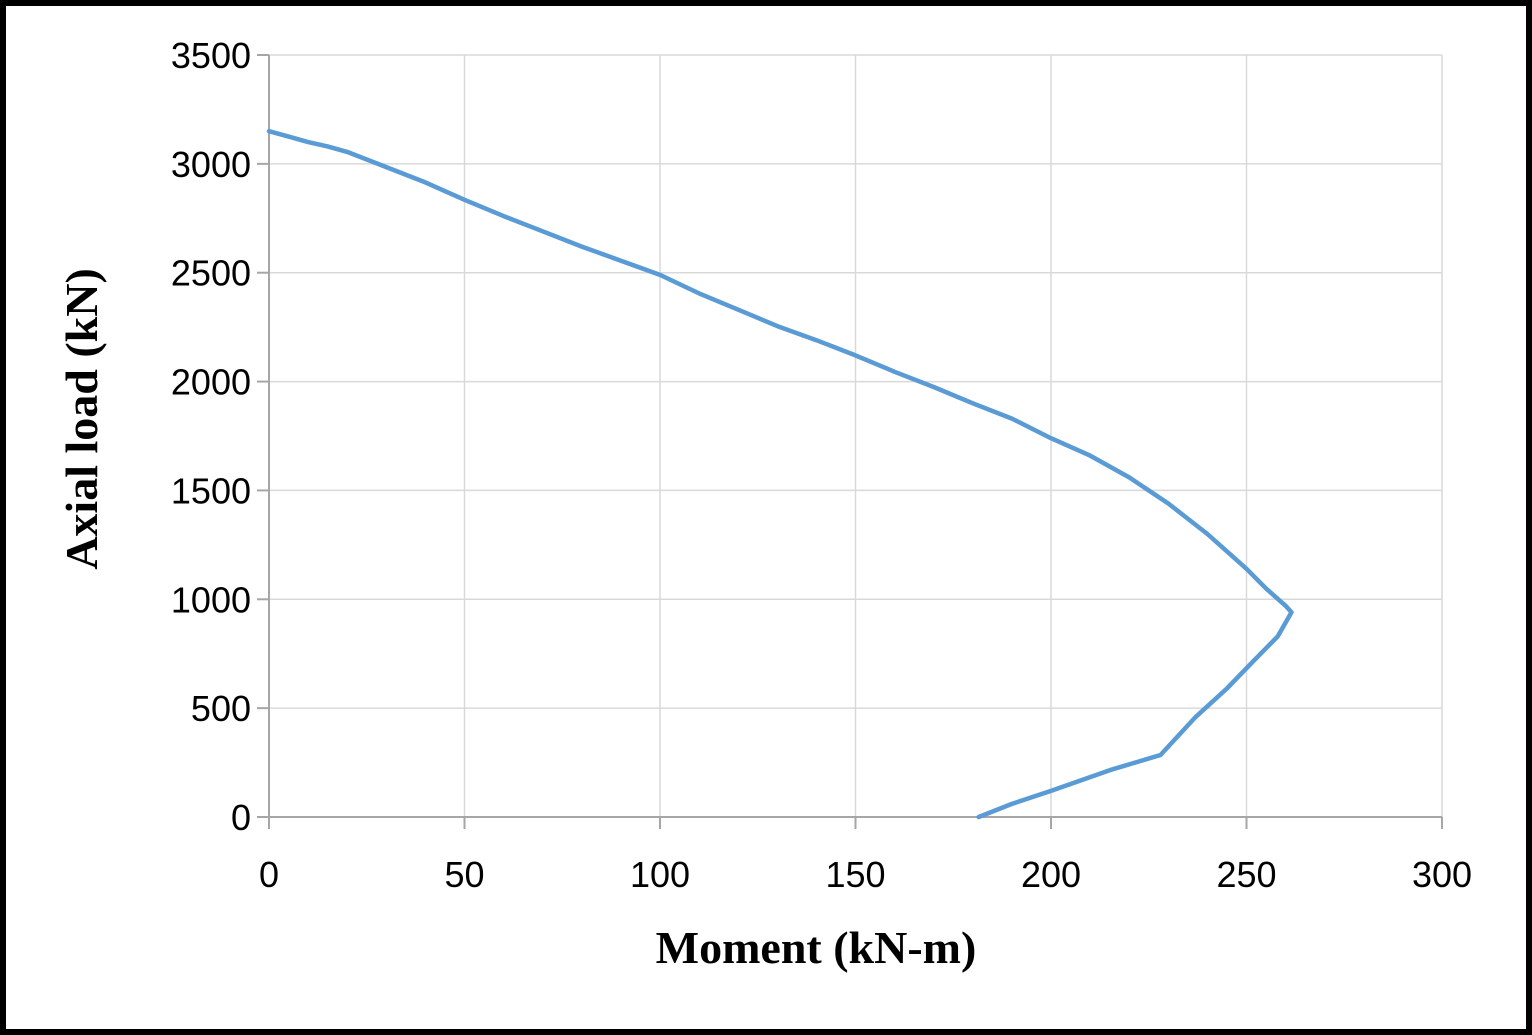 The width and height of the screenshot is (1532, 1035). What do you see at coordinates (211, 273) in the screenshot?
I see `y-tick-label: 2500` at bounding box center [211, 273].